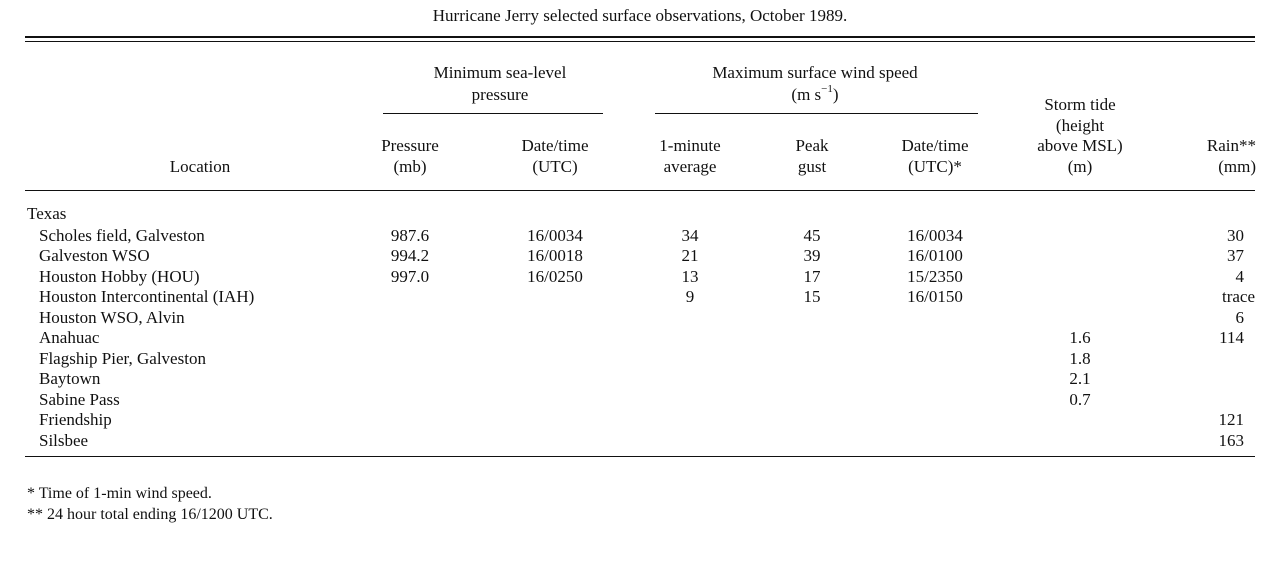  Describe the element at coordinates (410, 255) in the screenshot. I see `cell-pressure: 994.2` at that location.